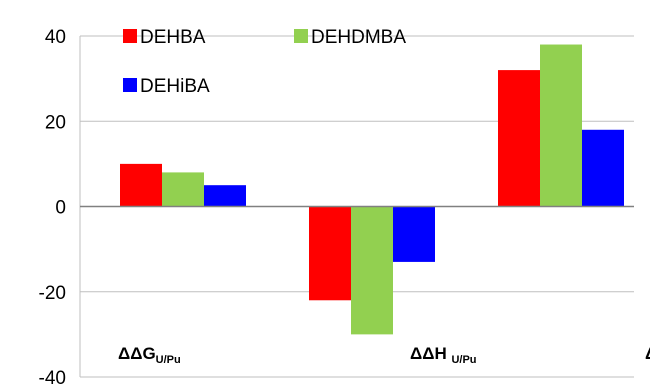 This screenshot has width=650, height=387. I want to click on legend: DEHBA DEHDMBA DEHiBA, so click(264, 62).